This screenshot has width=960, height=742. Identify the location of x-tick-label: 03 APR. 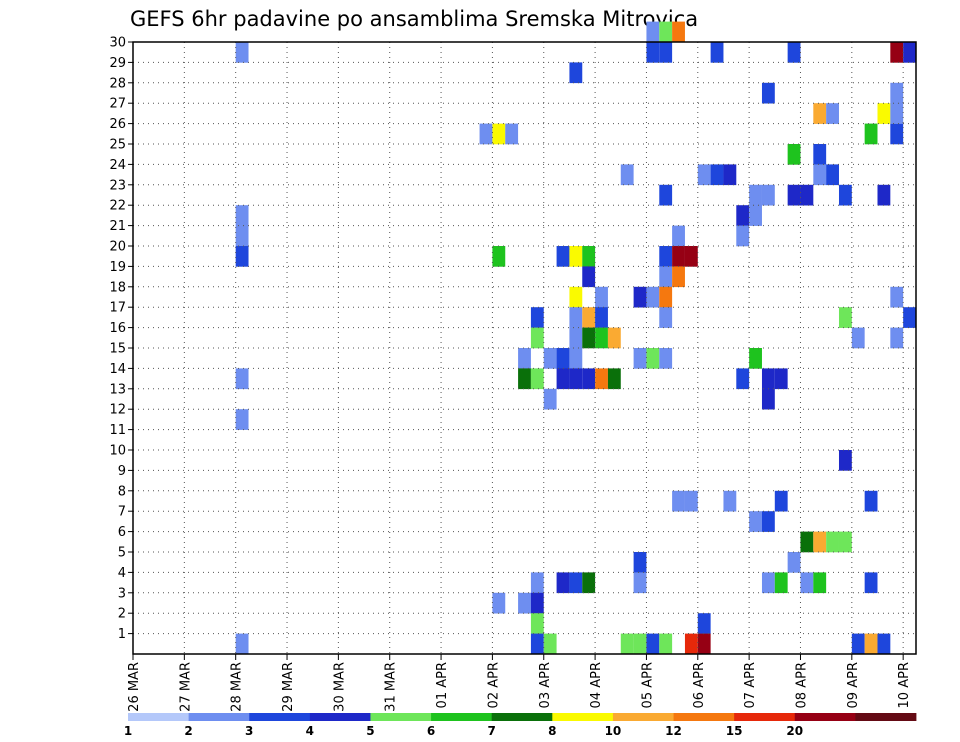
(545, 685).